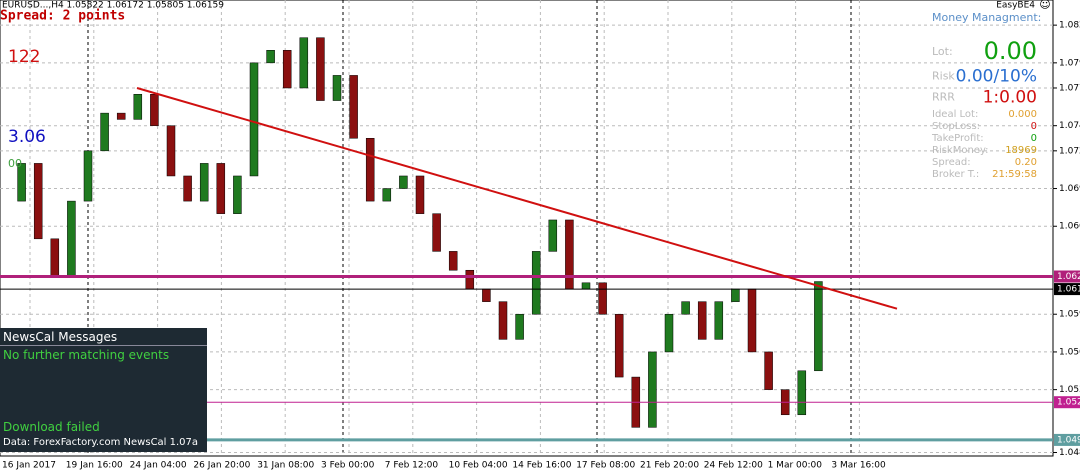 This screenshot has height=471, width=1080. What do you see at coordinates (1069, 453) in the screenshot?
I see `y-tick-label: 1.048` at bounding box center [1069, 453].